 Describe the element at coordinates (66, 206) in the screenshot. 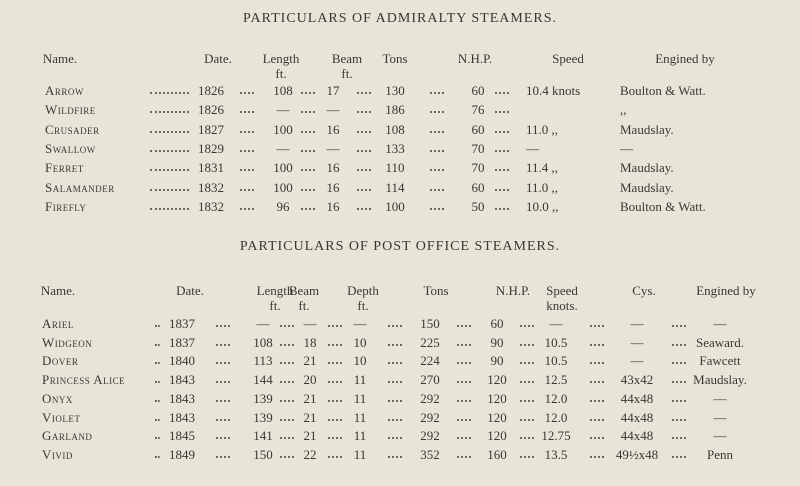

I see `ship-name: Firefly` at that location.